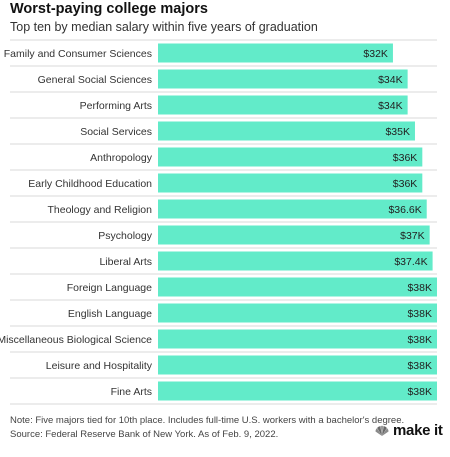 This screenshot has height=457, width=450. Describe the element at coordinates (125, 236) in the screenshot. I see `category-label: Psychology` at that location.